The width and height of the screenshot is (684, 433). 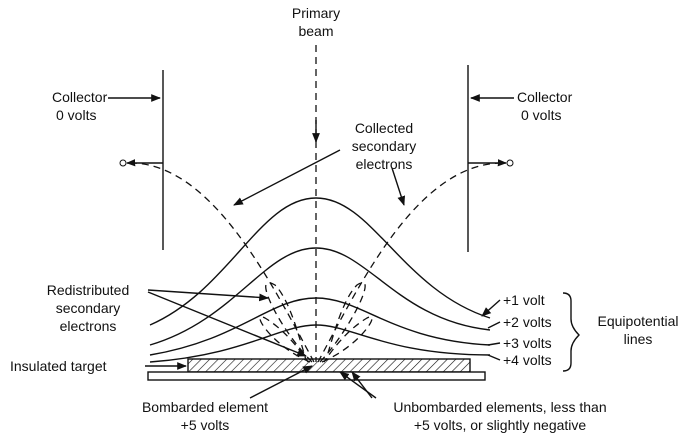 What do you see at coordinates (316, 13) in the screenshot?
I see `label-line: Primary` at bounding box center [316, 13].